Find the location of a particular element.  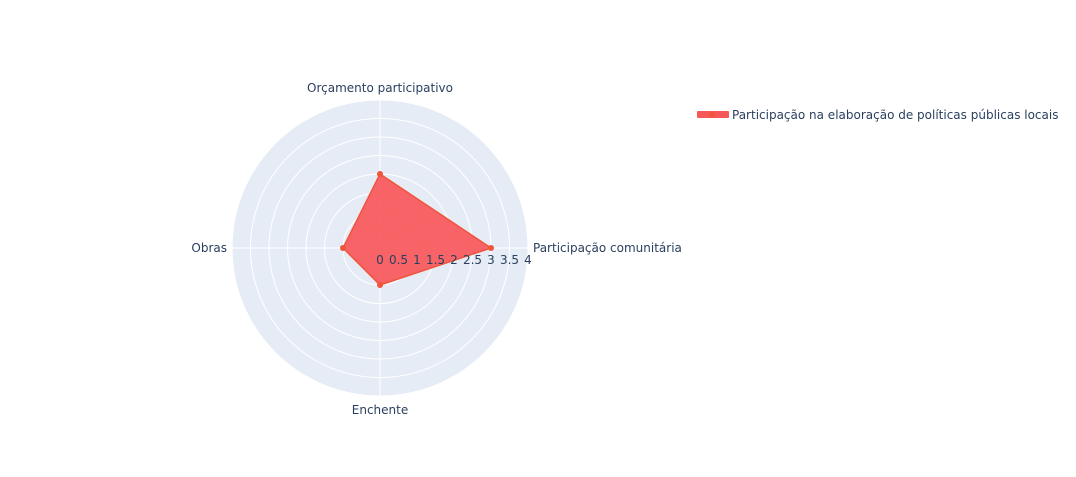

radial-tick-label: 2 is located at coordinates (454, 260).